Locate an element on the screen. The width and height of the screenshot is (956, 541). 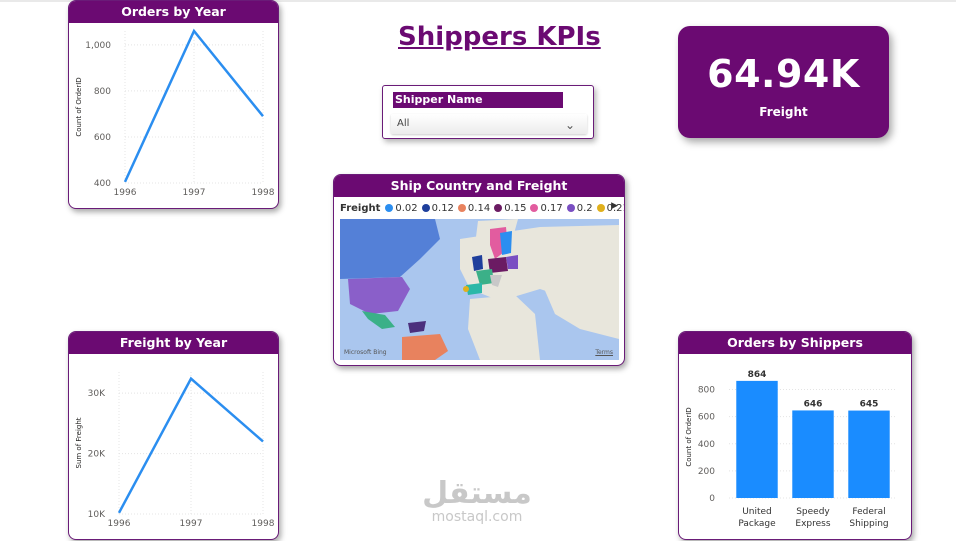
legend-label: 0.12 is located at coordinates (442, 208).